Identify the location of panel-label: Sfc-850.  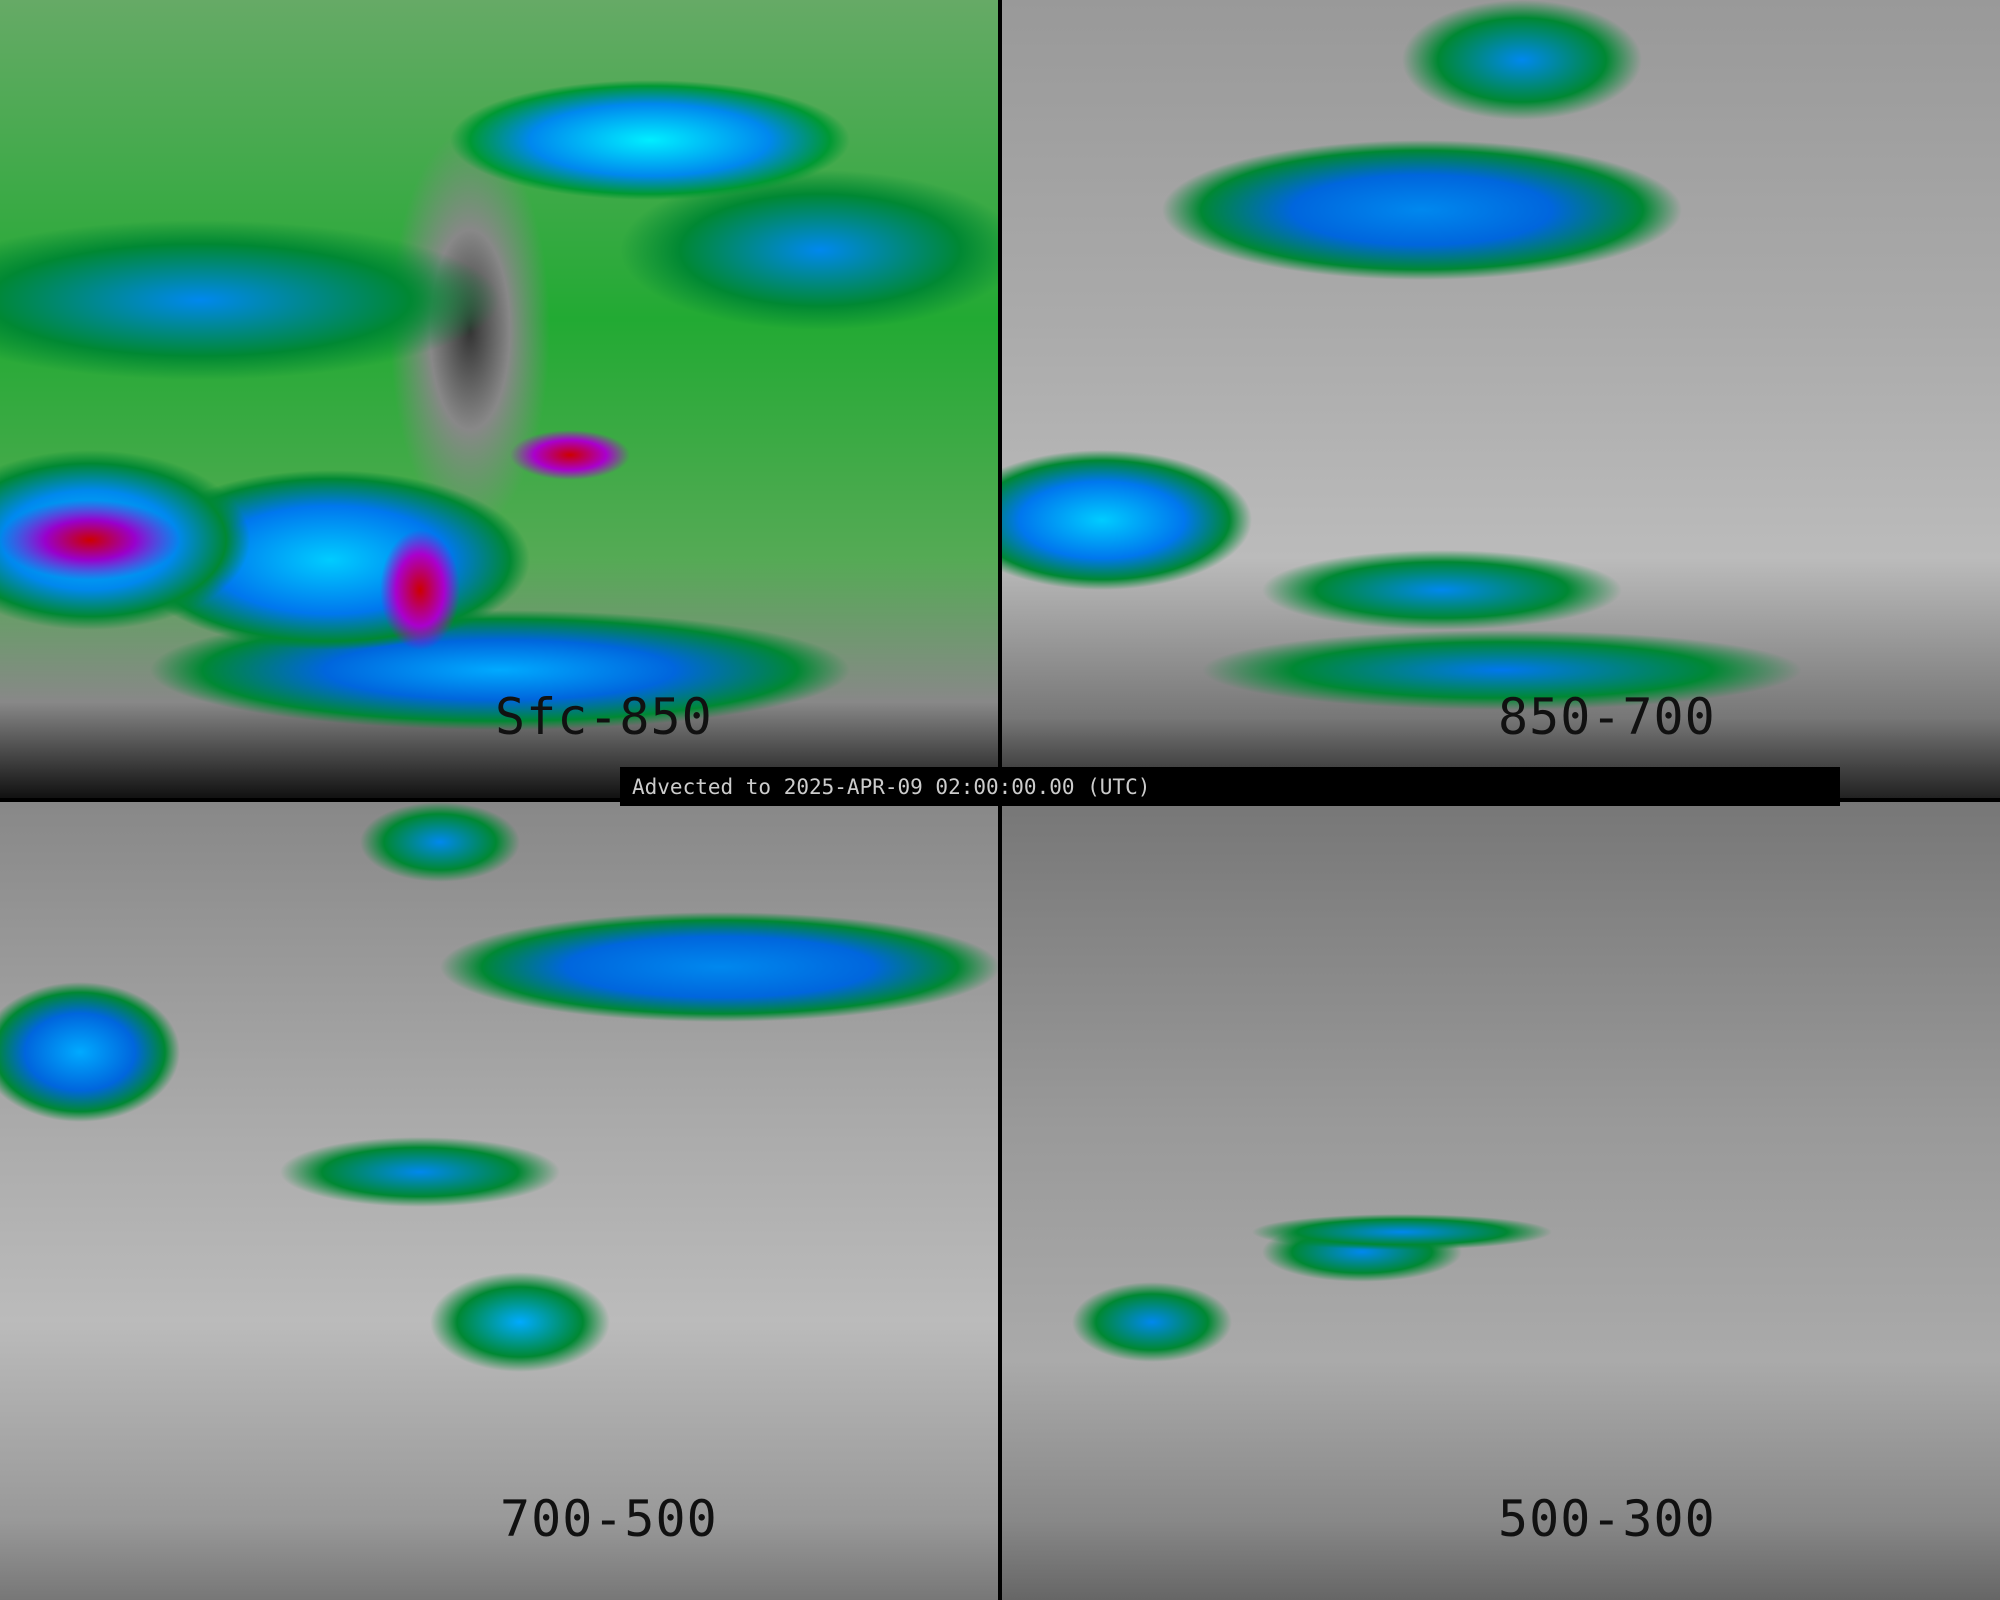
(604, 717).